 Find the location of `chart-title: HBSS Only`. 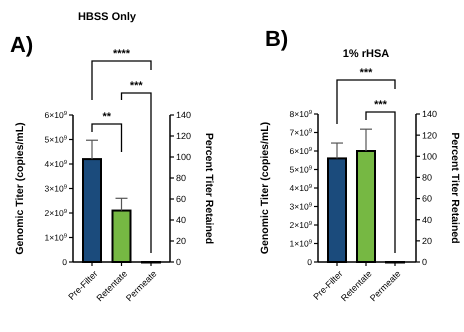

chart-title: HBSS Only is located at coordinates (107, 17).